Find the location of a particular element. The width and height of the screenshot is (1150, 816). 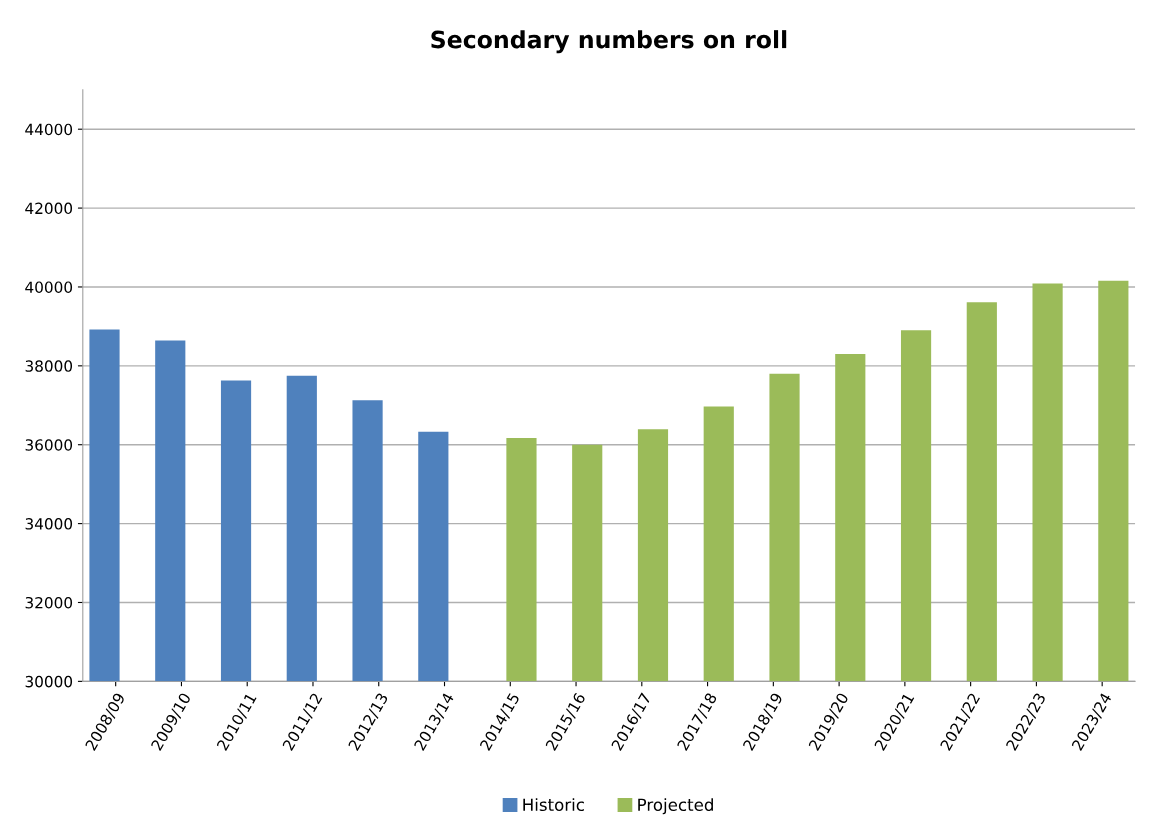

chart-title: Secondary numbers on roll is located at coordinates (609, 42).